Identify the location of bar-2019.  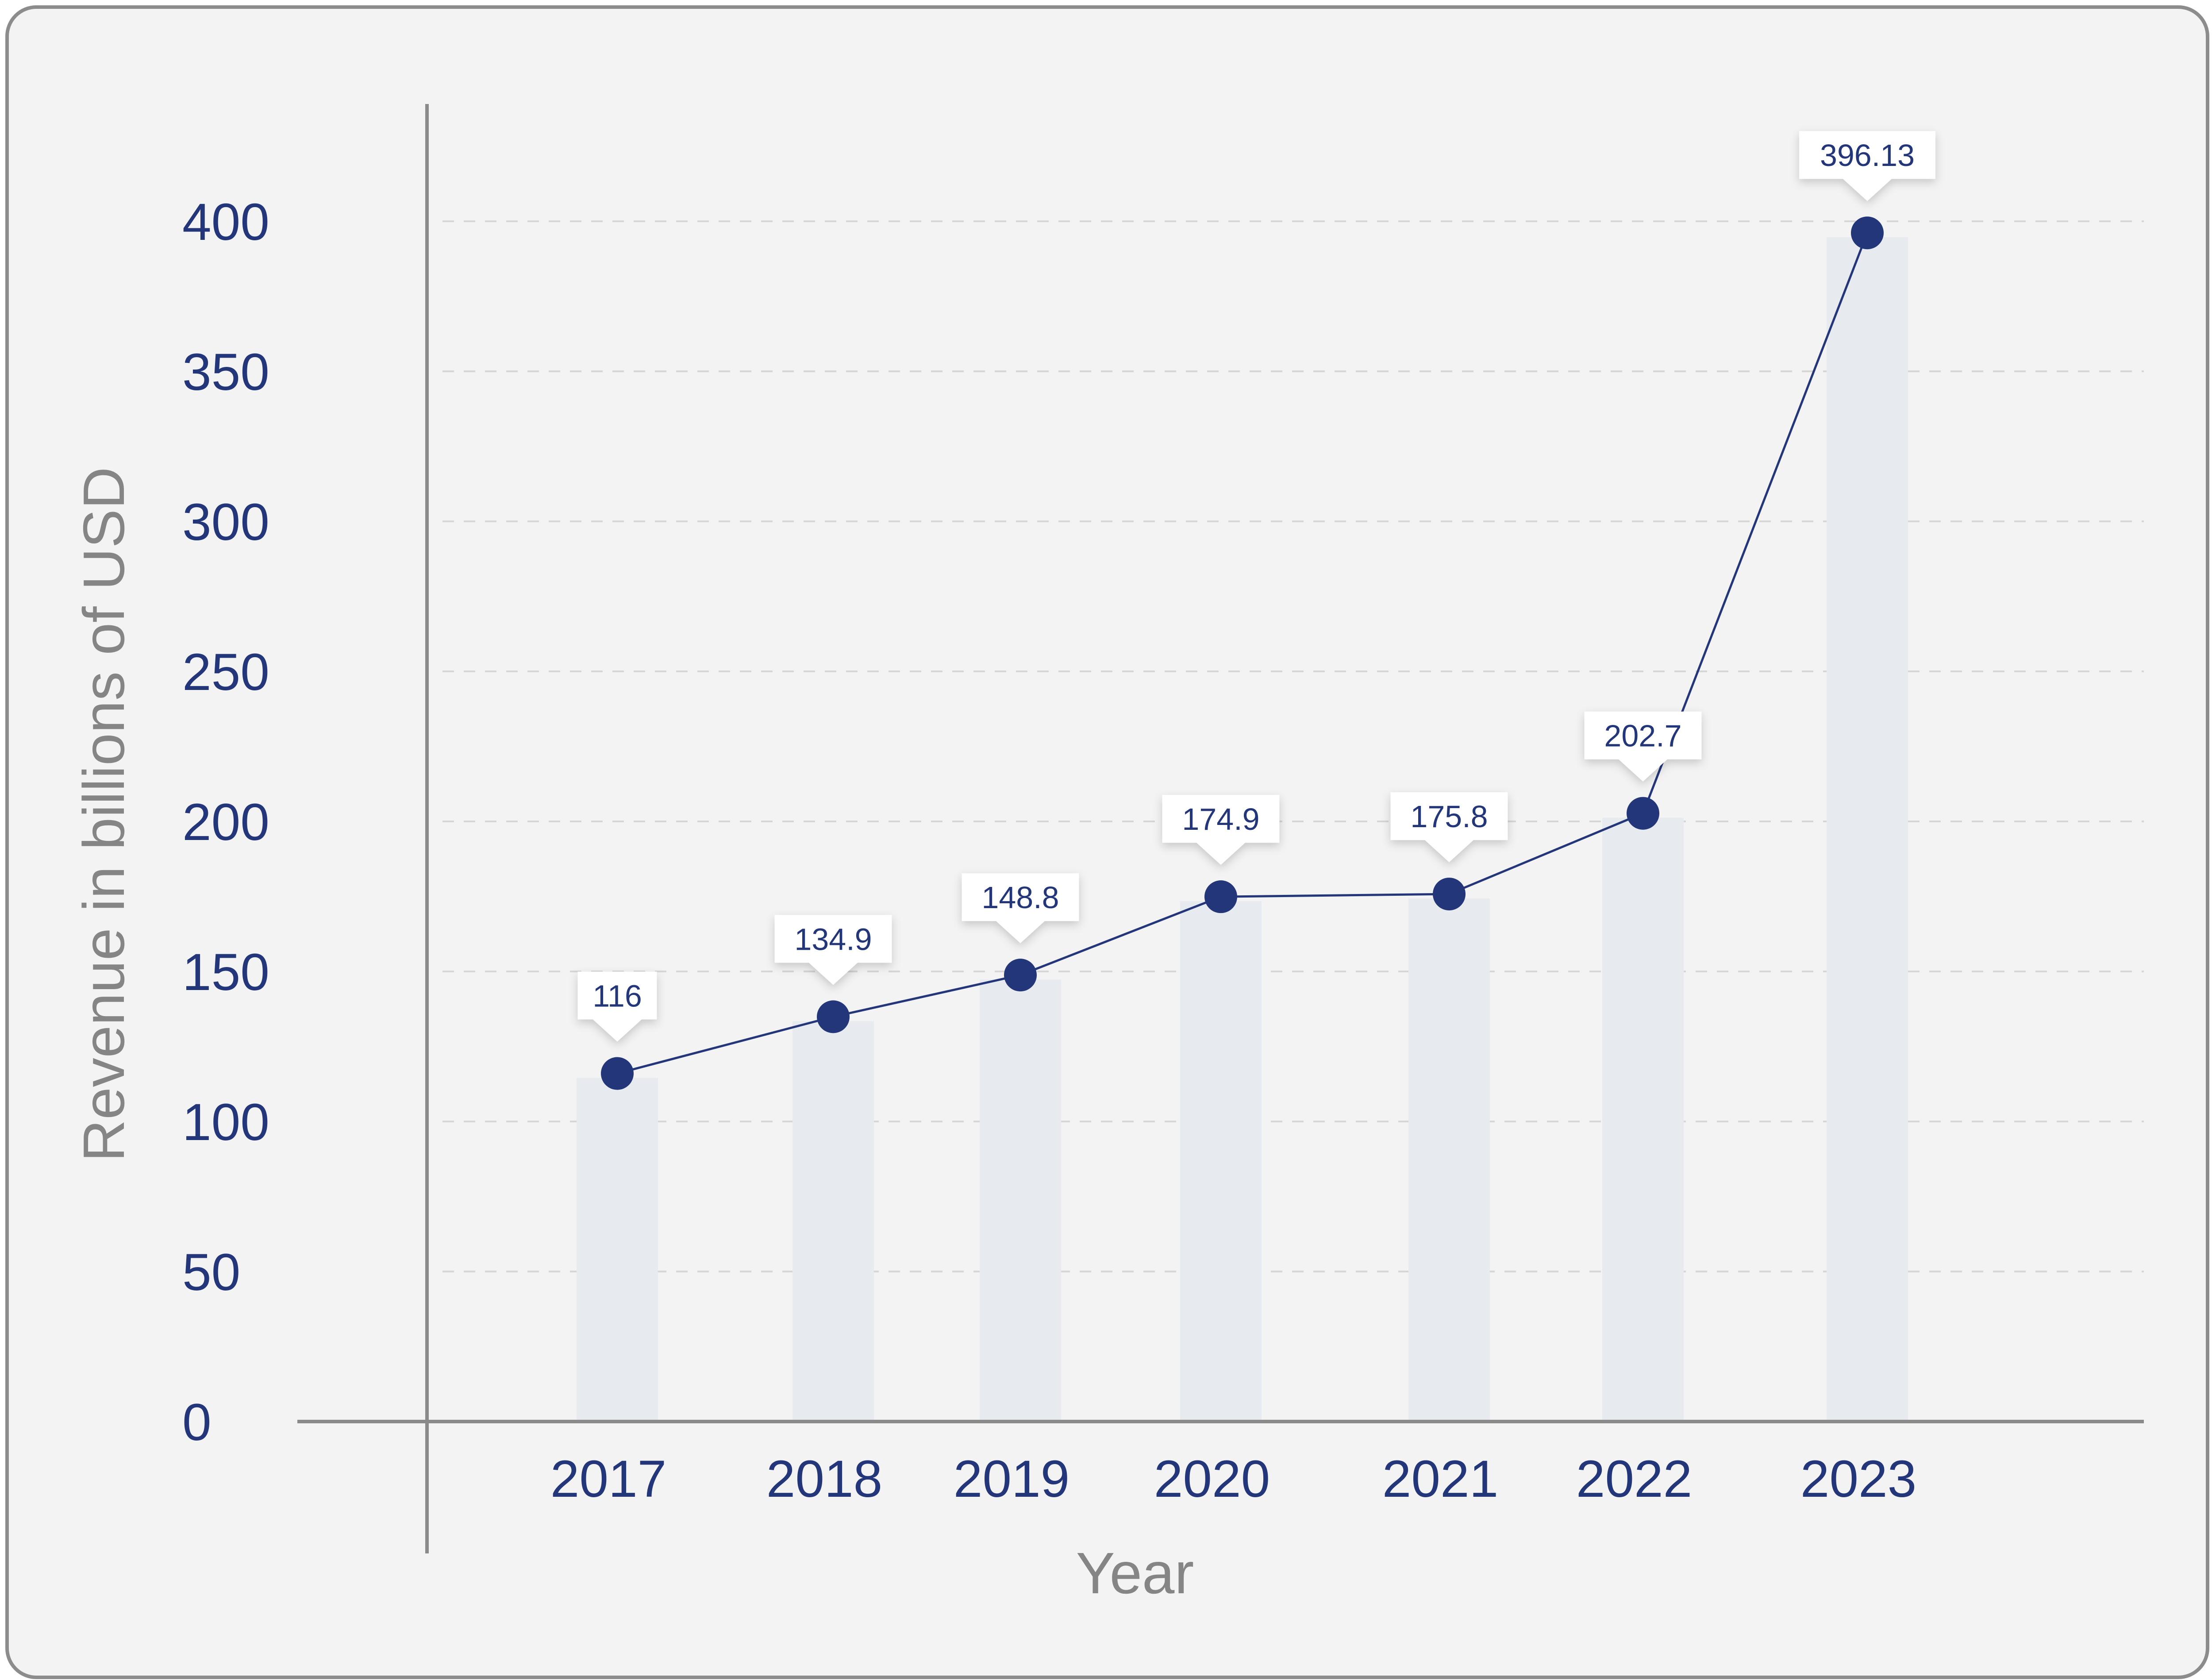
(1021, 1200).